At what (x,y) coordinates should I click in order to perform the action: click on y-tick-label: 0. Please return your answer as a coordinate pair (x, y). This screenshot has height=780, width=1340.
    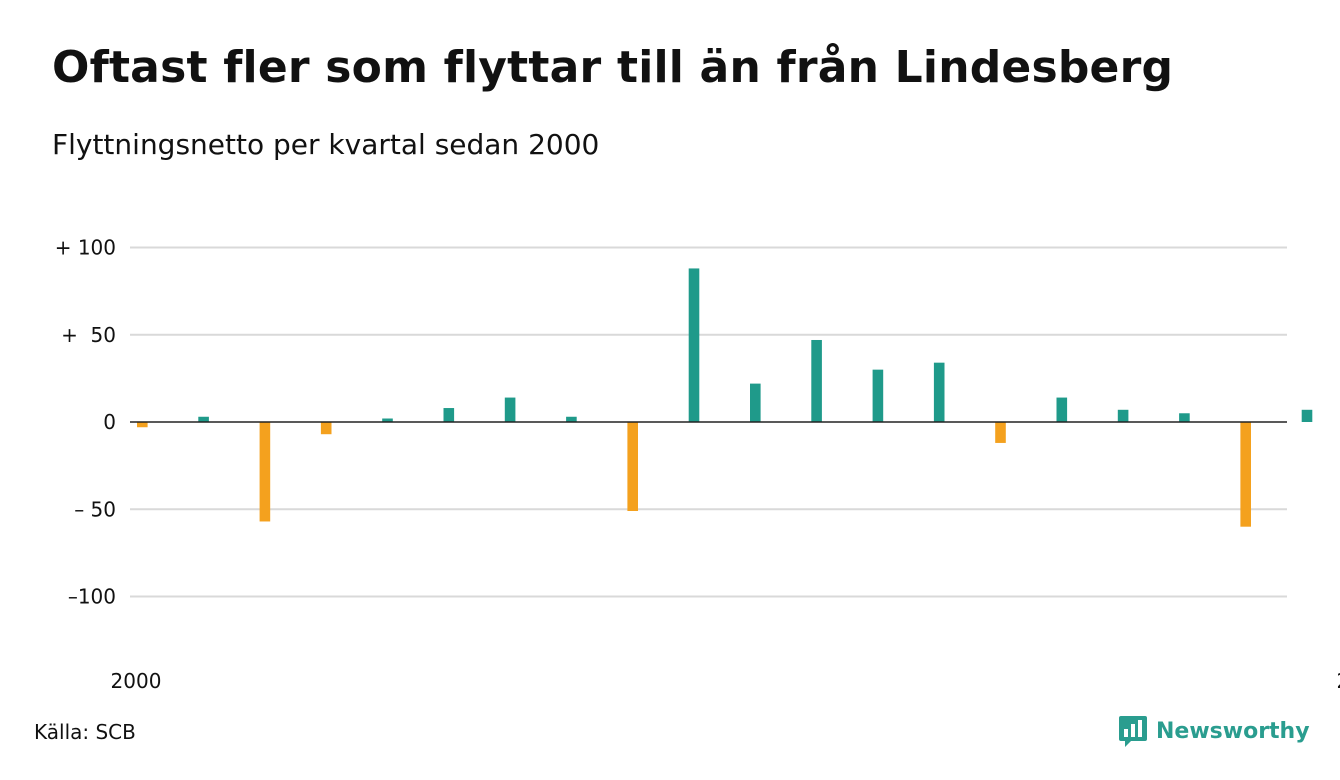
    Looking at the image, I should click on (109, 422).